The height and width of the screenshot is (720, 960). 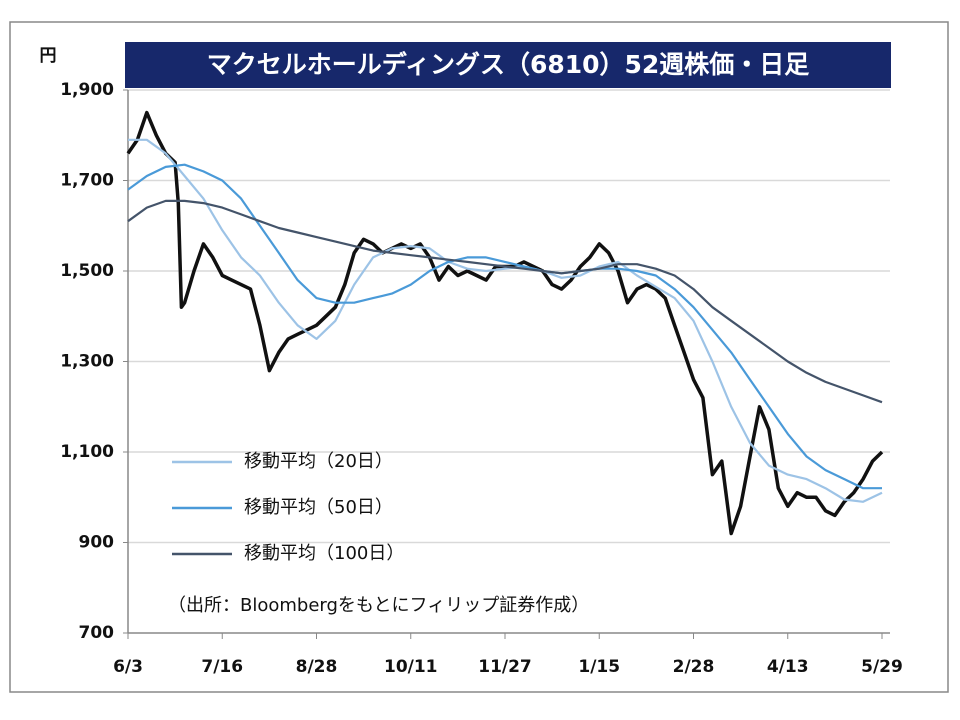 I want to click on x-tick-label: 5/29, so click(x=882, y=667).